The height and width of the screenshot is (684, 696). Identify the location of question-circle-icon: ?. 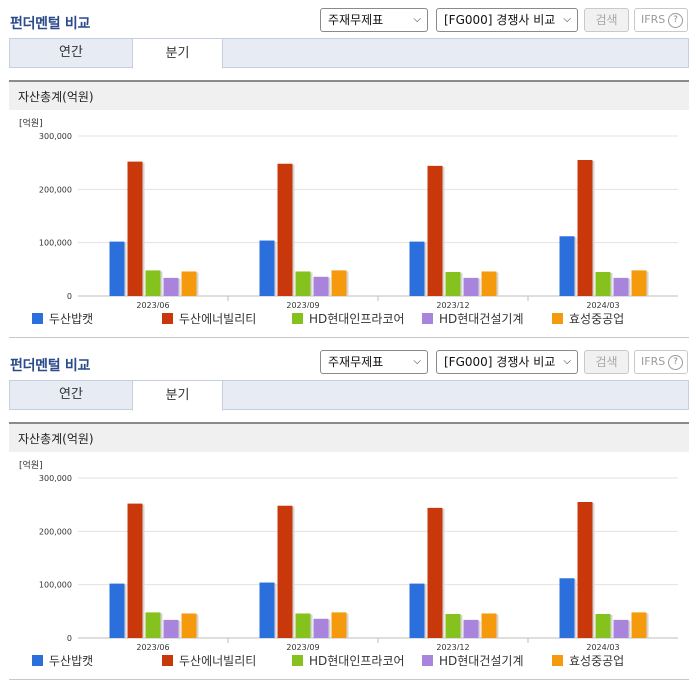
(675, 20).